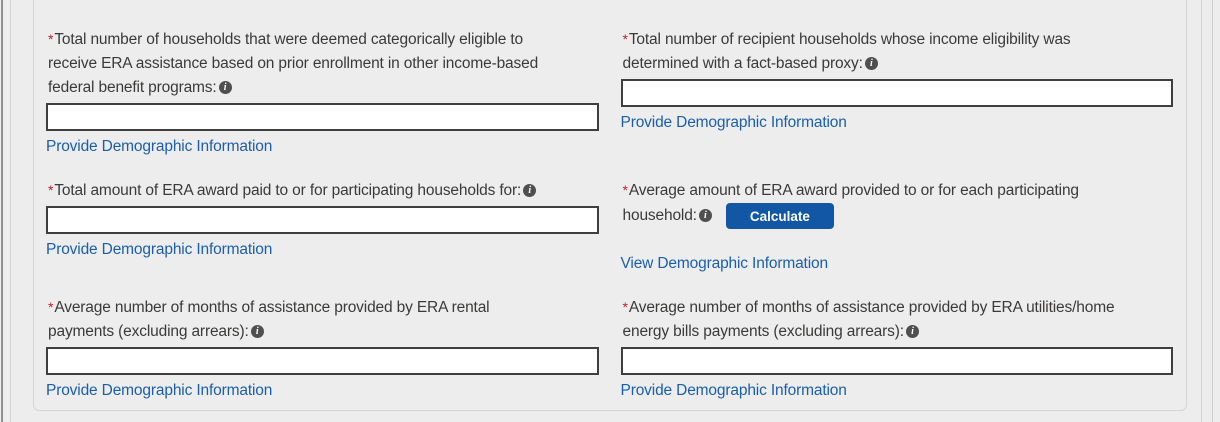 Image resolution: width=1220 pixels, height=422 pixels. What do you see at coordinates (322, 220) in the screenshot?
I see `total-era-award-input` at bounding box center [322, 220].